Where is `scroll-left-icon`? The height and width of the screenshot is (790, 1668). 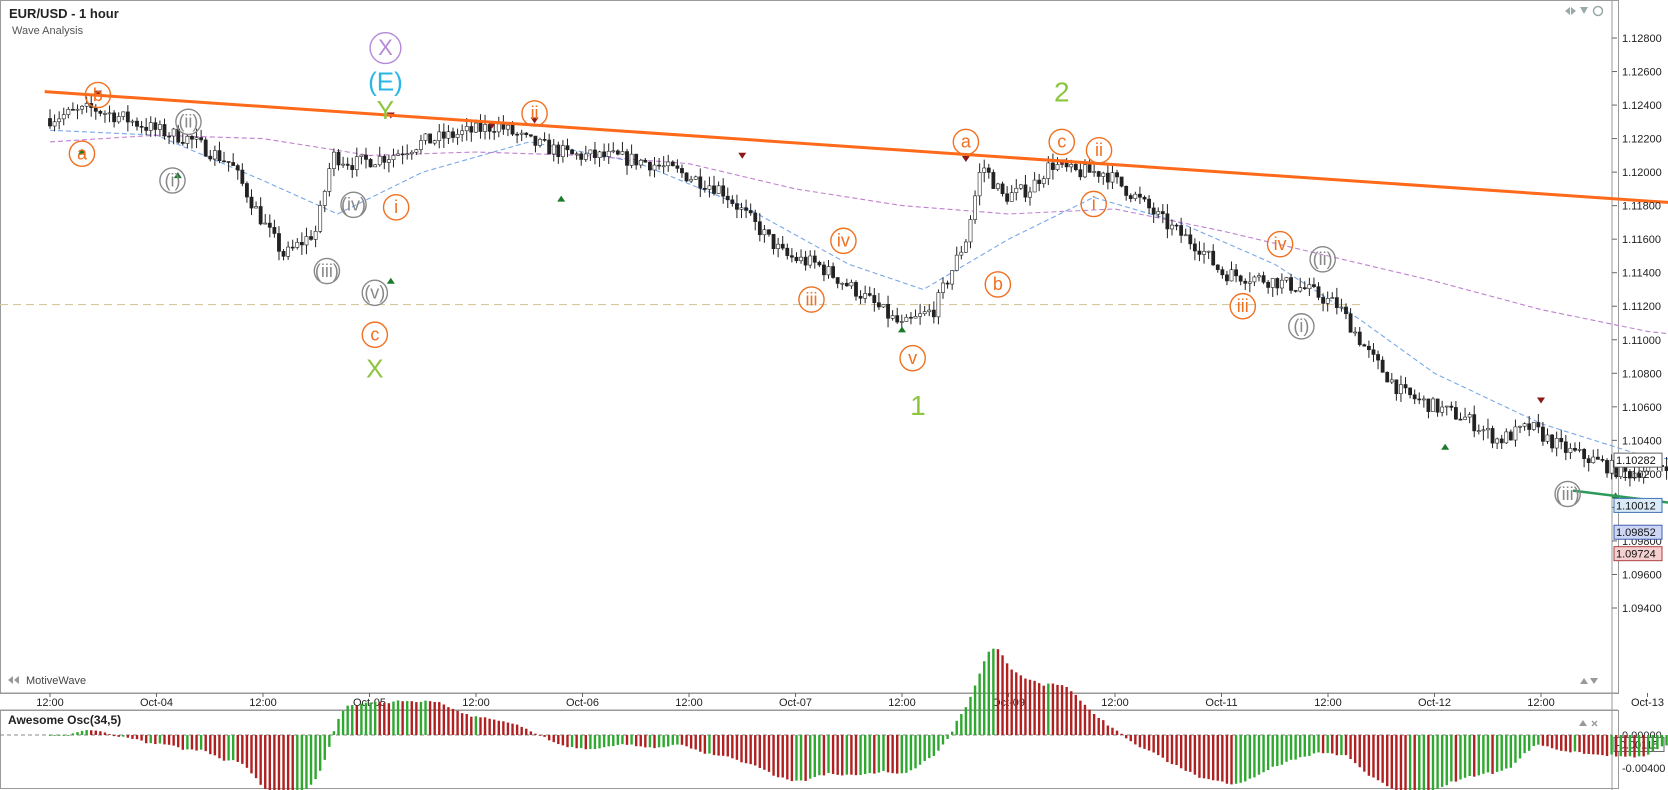
scroll-left-icon is located at coordinates (13, 680).